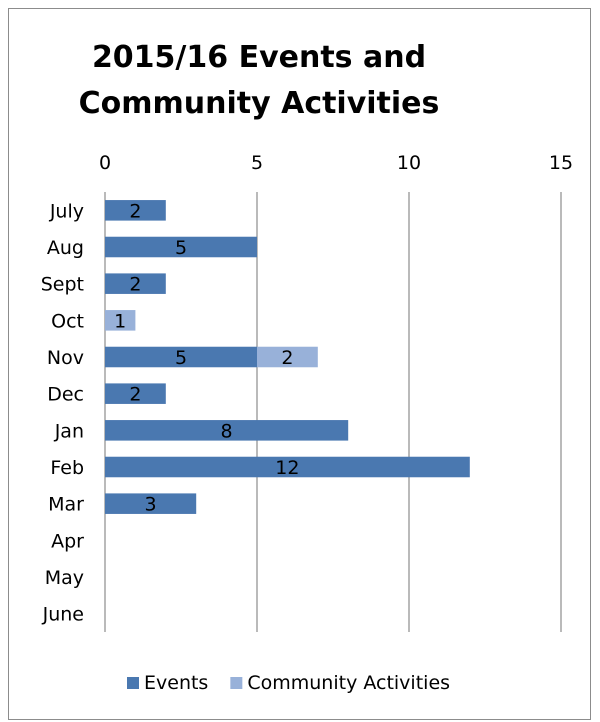 This screenshot has height=722, width=600. Describe the element at coordinates (65, 248) in the screenshot. I see `category-label-aug: Aug` at that location.